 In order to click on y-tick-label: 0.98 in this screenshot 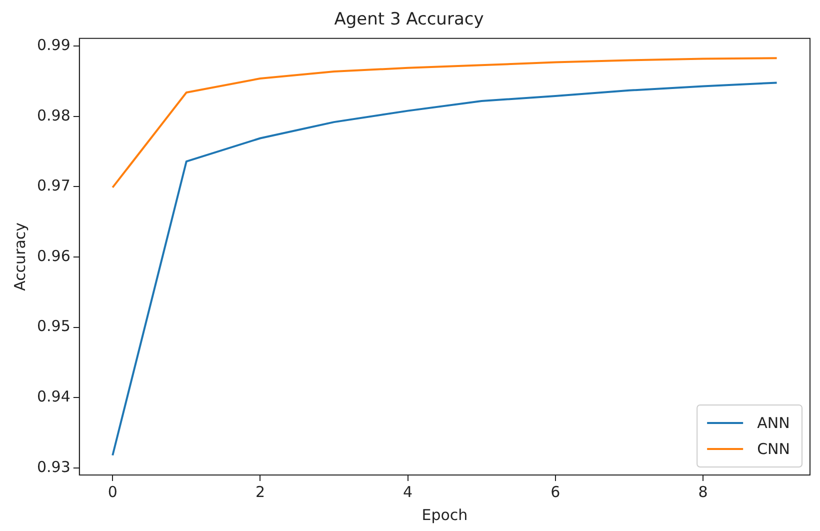, I will do `click(53, 115)`.